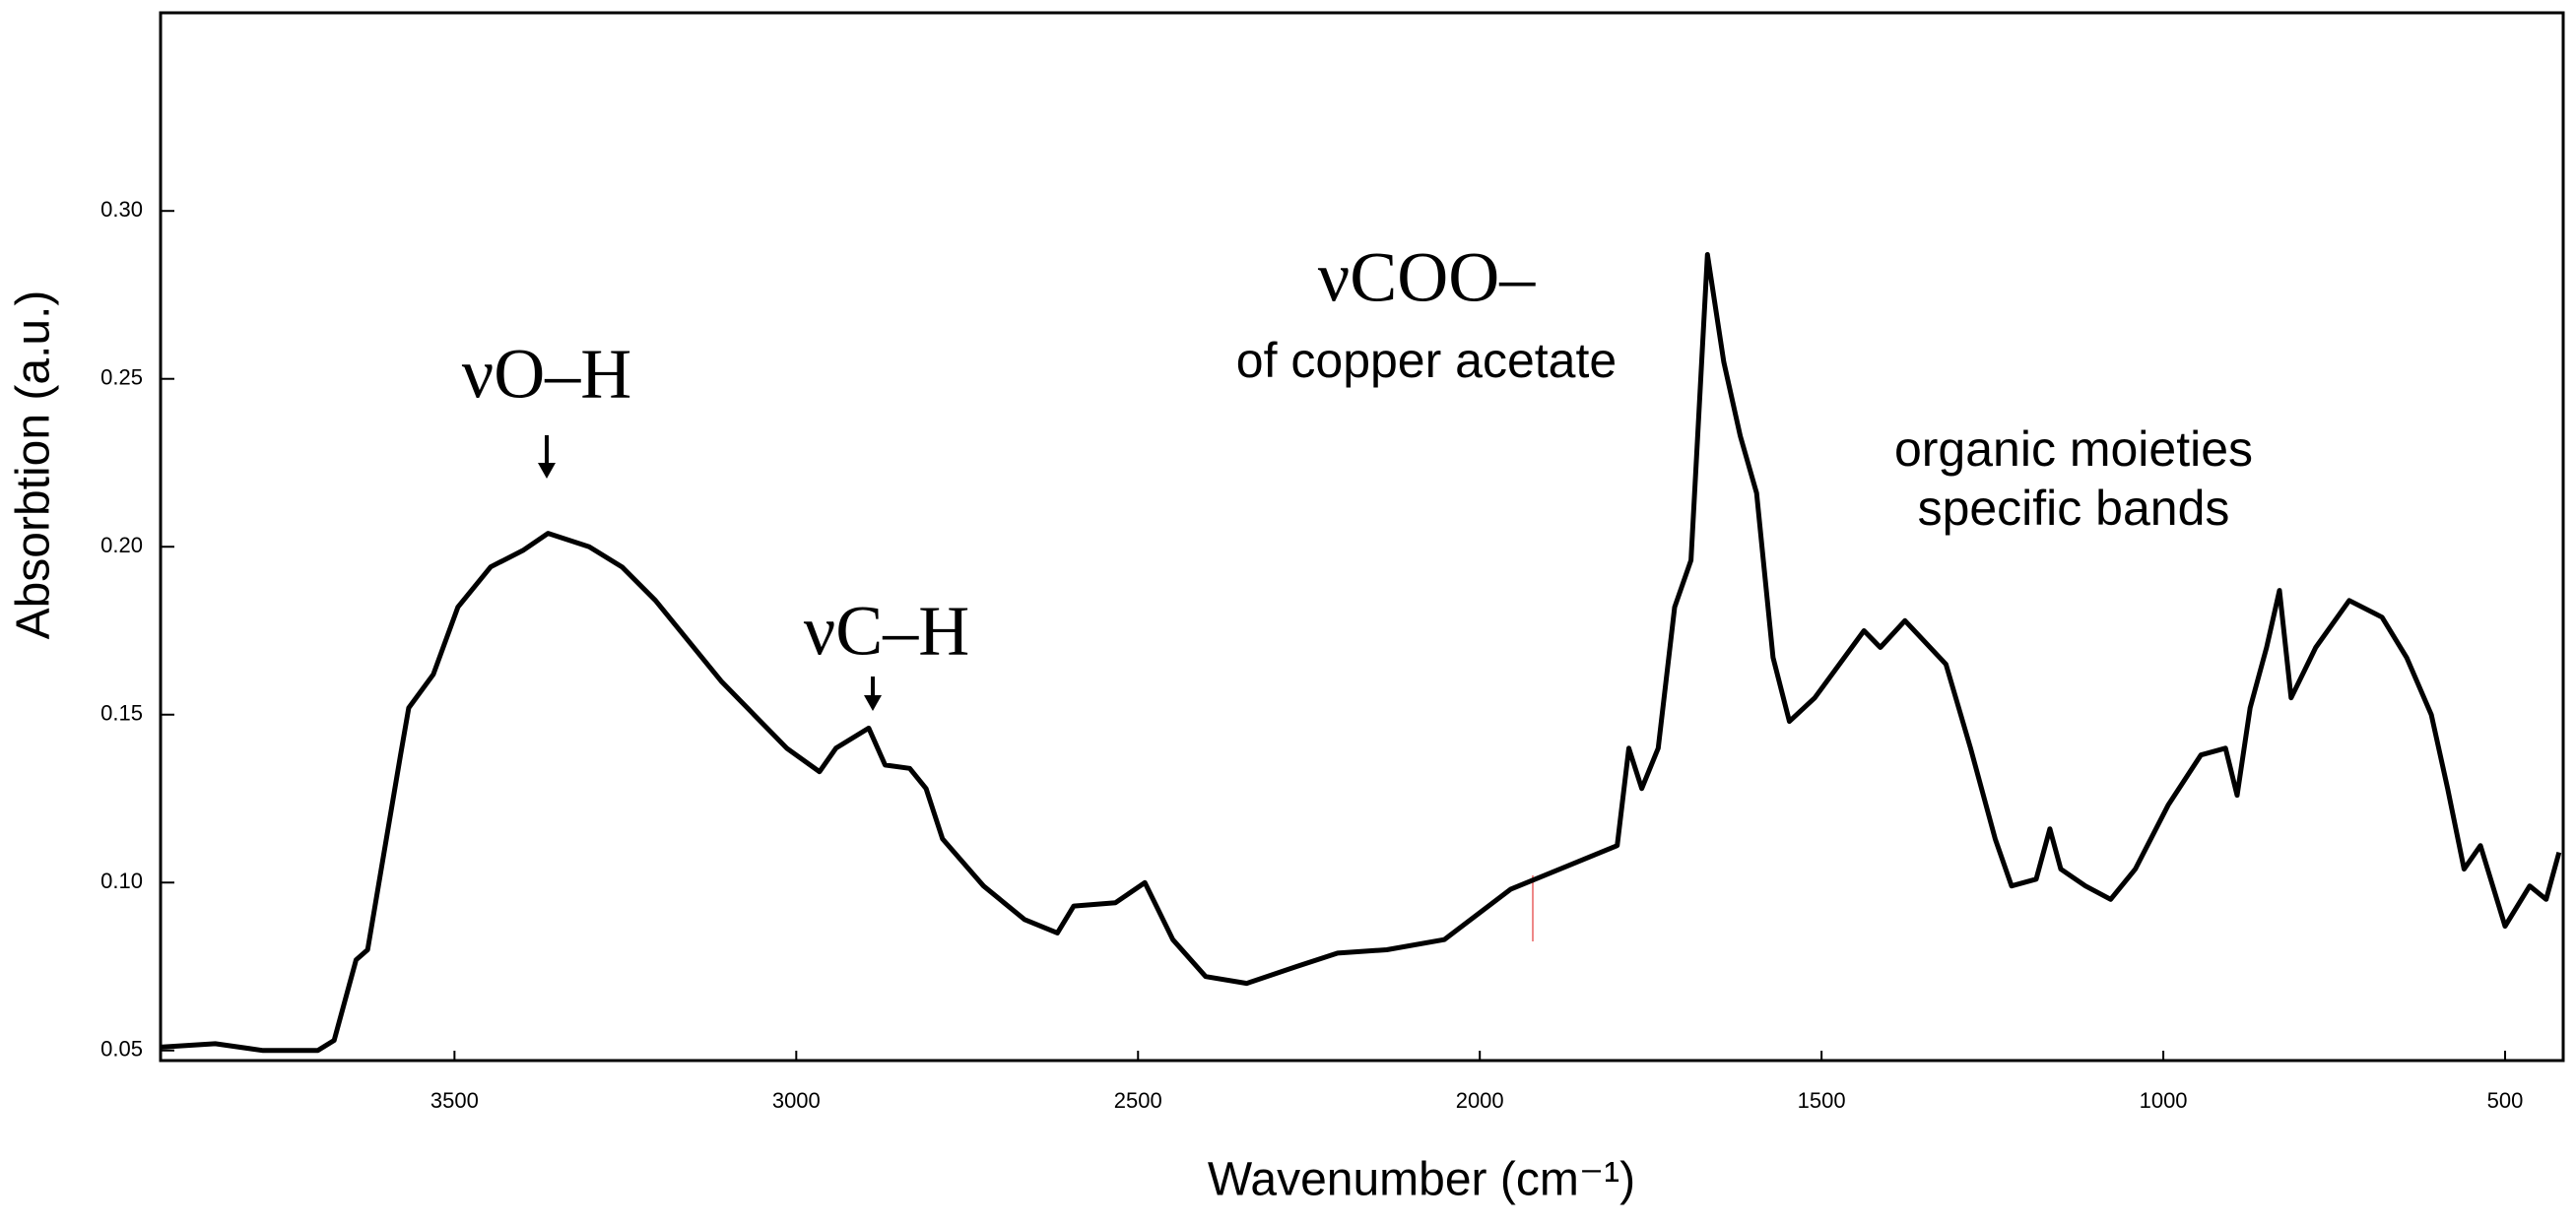 The image size is (2576, 1225). What do you see at coordinates (122, 377) in the screenshot?
I see `y-tick-label: 0.25` at bounding box center [122, 377].